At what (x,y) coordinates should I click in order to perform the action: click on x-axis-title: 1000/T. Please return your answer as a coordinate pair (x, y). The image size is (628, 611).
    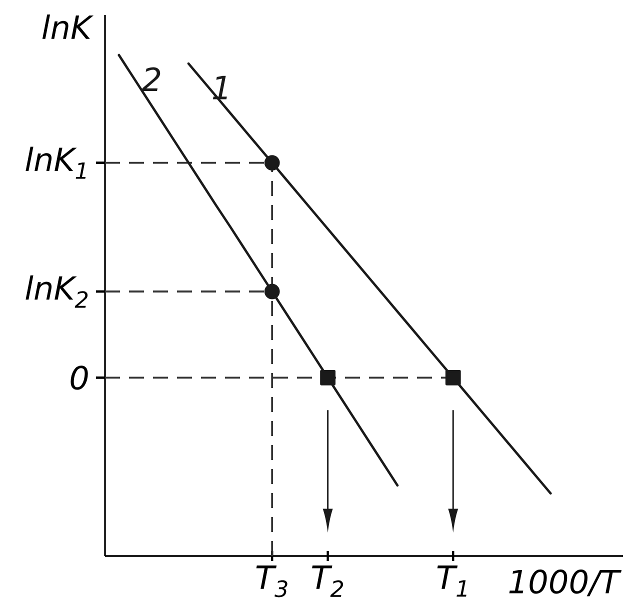
    Looking at the image, I should click on (565, 583).